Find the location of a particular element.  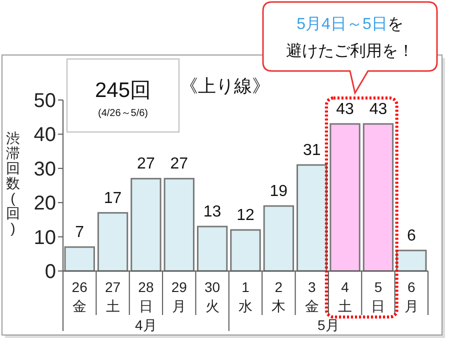

annotation: (4/26～5/6) is located at coordinates (123, 113).